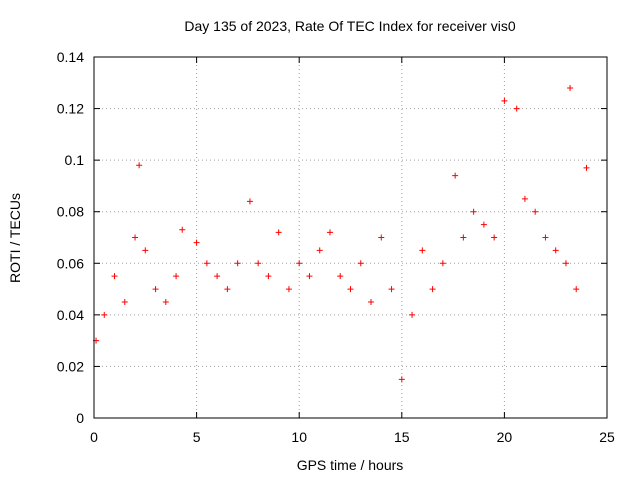 This screenshot has height=480, width=640. I want to click on y-tick-label: 0.14, so click(70, 57).